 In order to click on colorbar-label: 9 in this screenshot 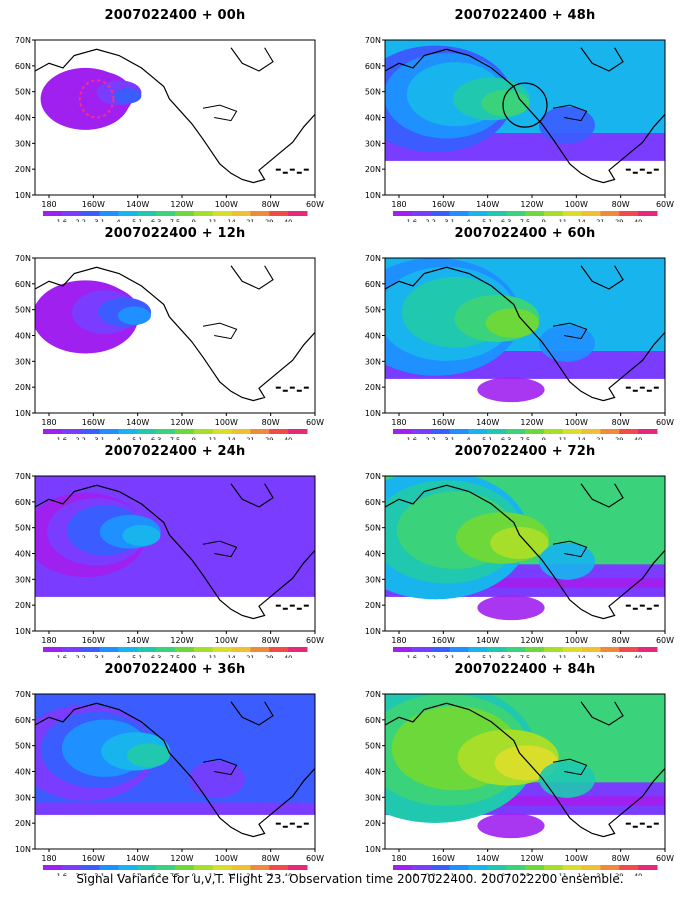, I will do `click(544, 874)`.